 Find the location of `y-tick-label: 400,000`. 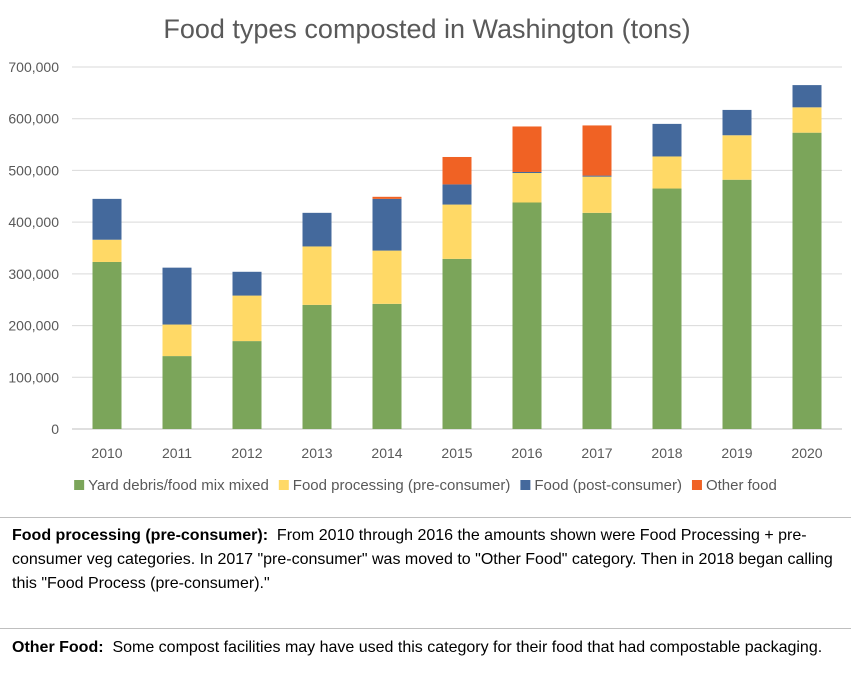

y-tick-label: 400,000 is located at coordinates (33, 222).